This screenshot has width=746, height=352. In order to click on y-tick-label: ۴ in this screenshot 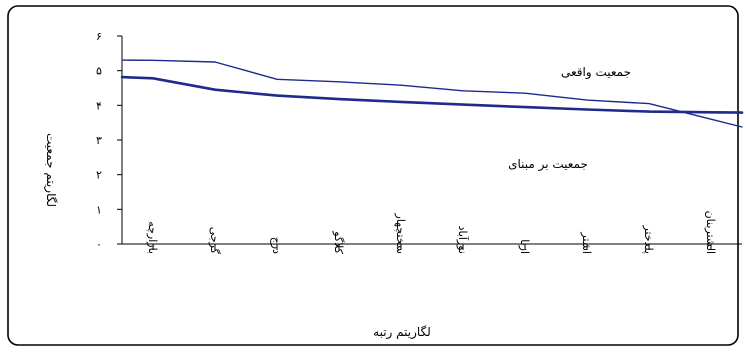, I will do `click(99, 105)`.